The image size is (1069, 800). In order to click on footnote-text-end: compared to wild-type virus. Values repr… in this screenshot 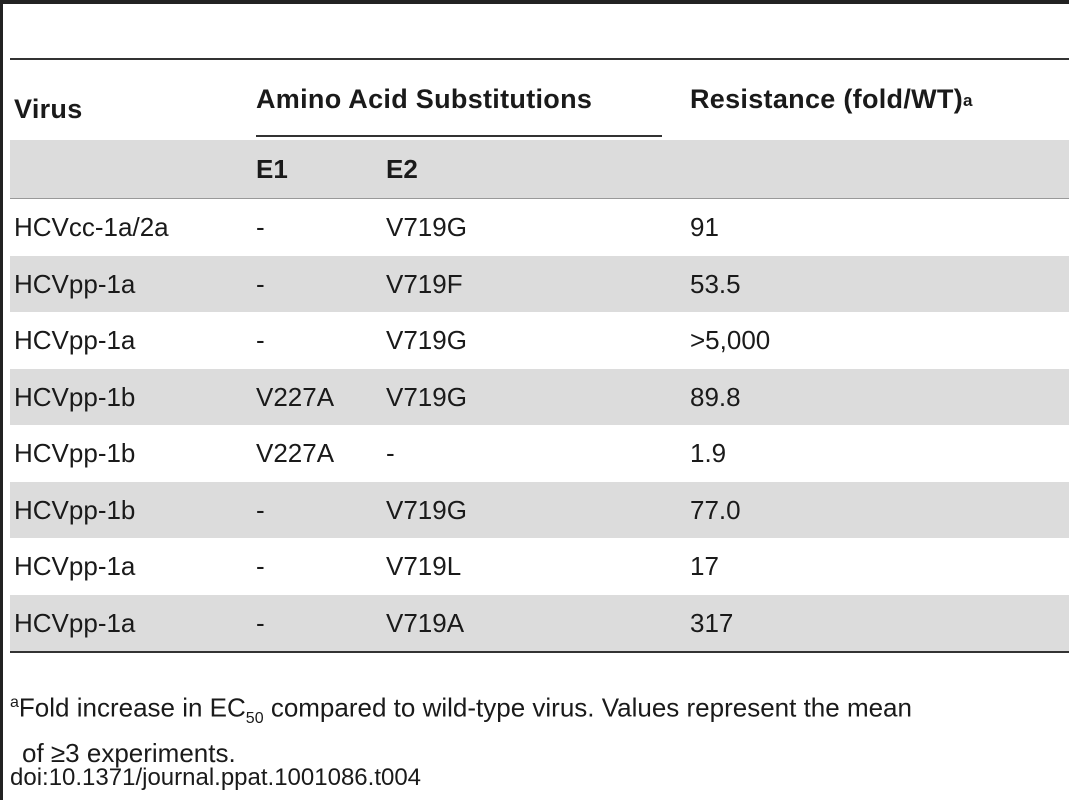, I will do `click(587, 707)`.